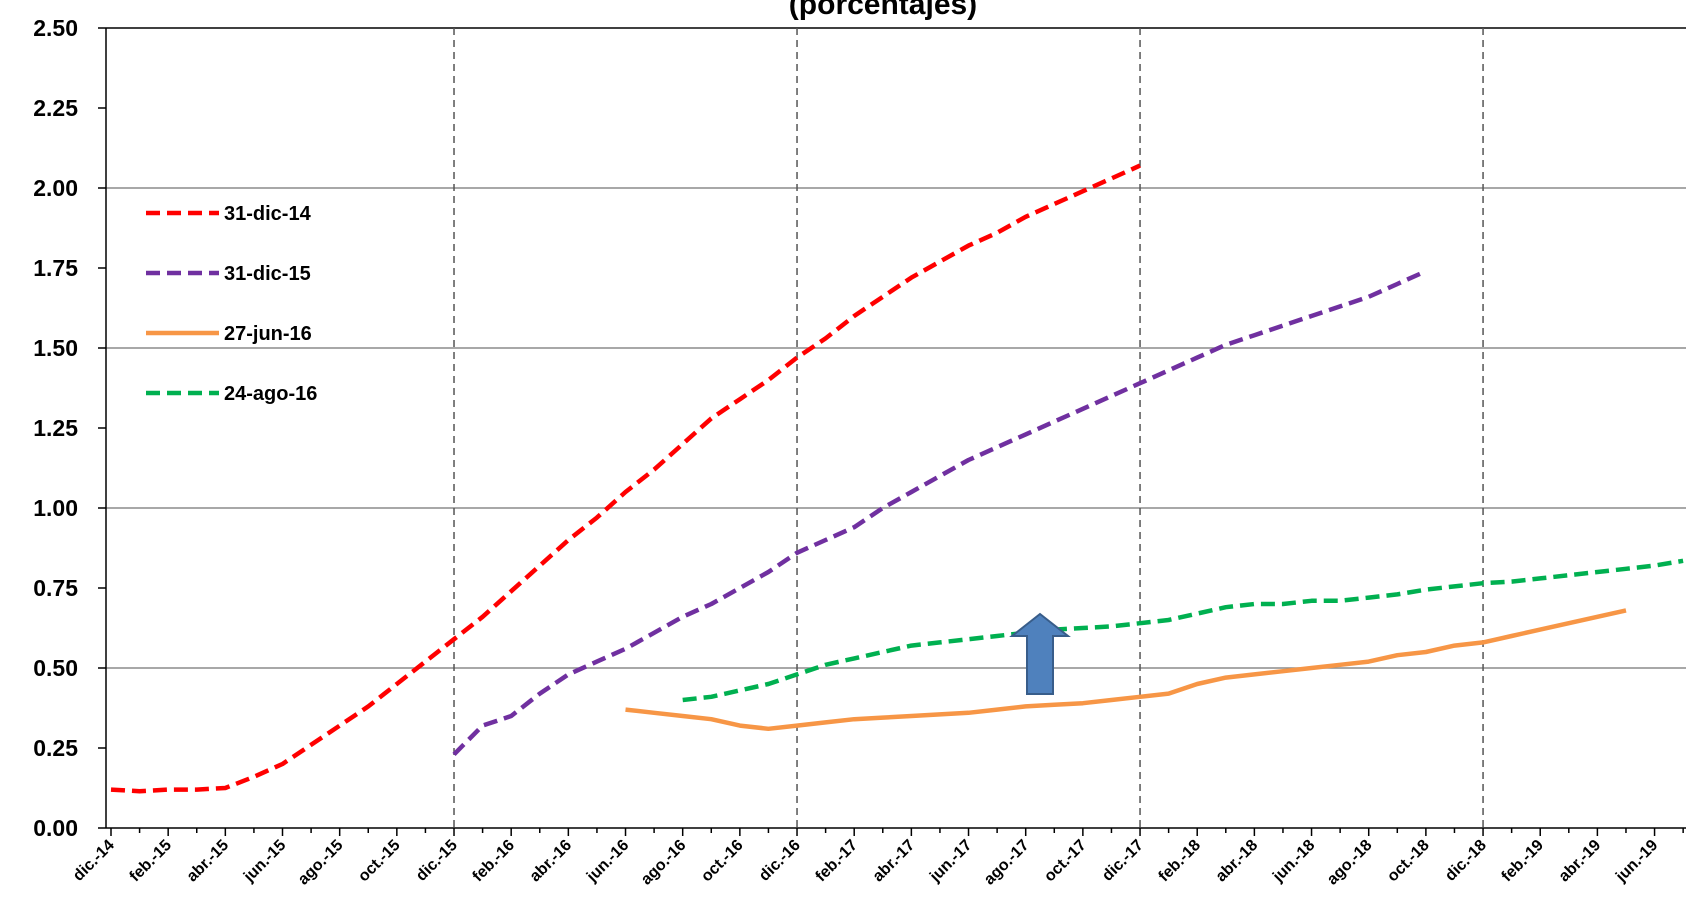 This screenshot has width=1686, height=915. I want to click on y-tick-label: 1.25, so click(55, 428).